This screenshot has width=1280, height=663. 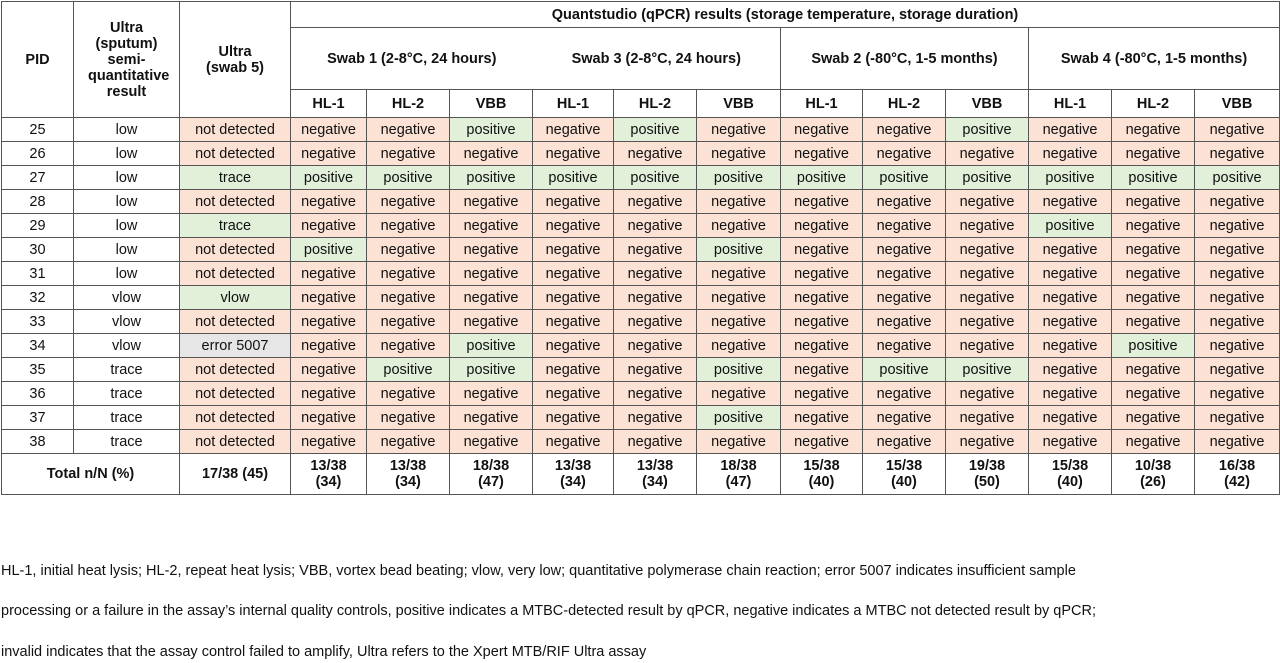 I want to click on total-count: 10/38, so click(x=1153, y=466).